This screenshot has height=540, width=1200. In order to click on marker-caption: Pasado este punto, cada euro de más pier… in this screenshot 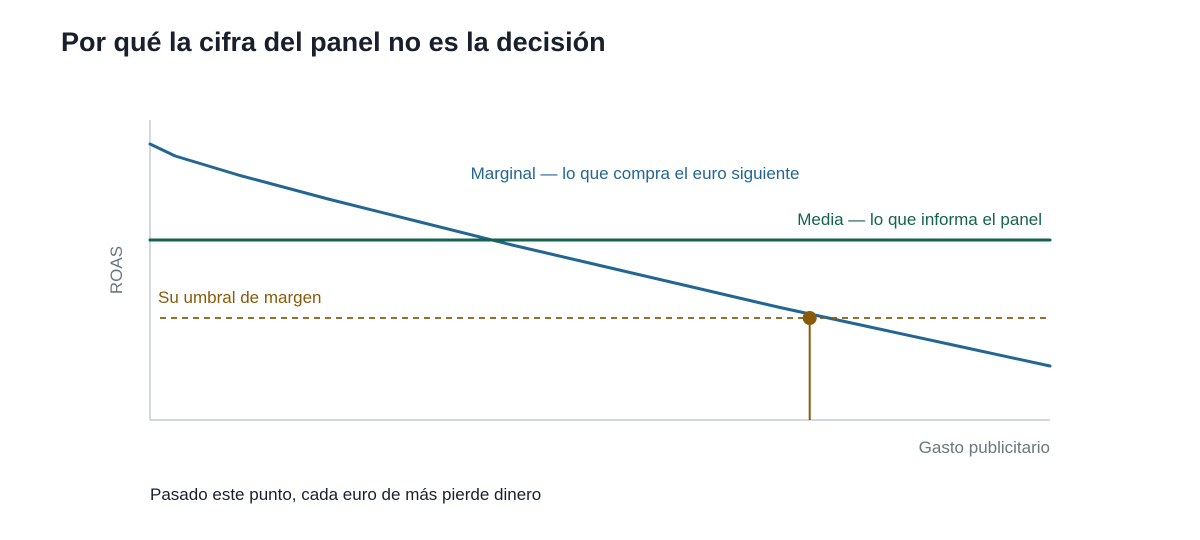, I will do `click(345, 494)`.